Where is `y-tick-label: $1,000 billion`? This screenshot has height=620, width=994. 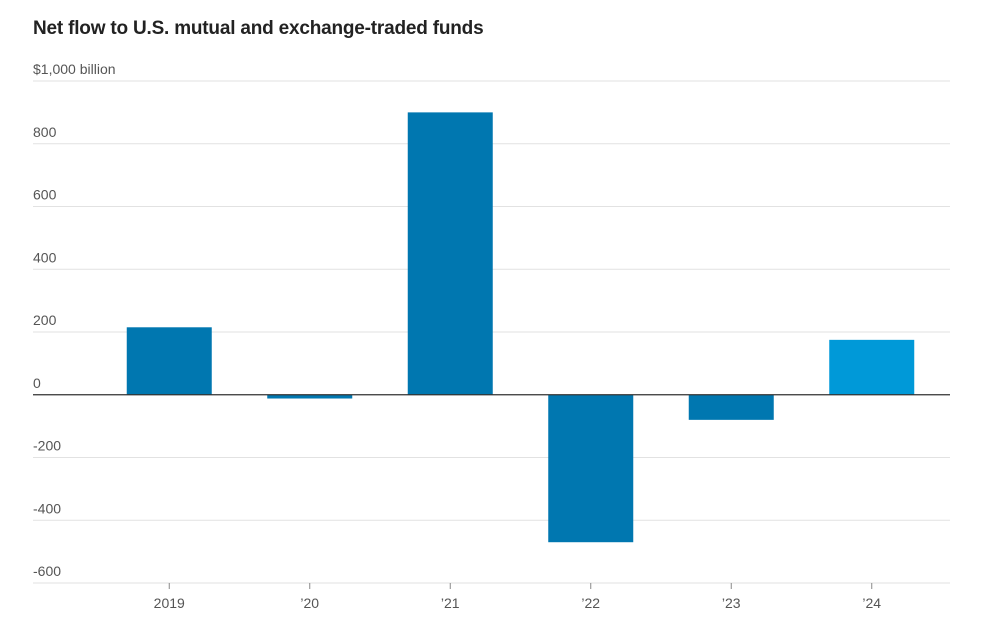 y-tick-label: $1,000 billion is located at coordinates (74, 69).